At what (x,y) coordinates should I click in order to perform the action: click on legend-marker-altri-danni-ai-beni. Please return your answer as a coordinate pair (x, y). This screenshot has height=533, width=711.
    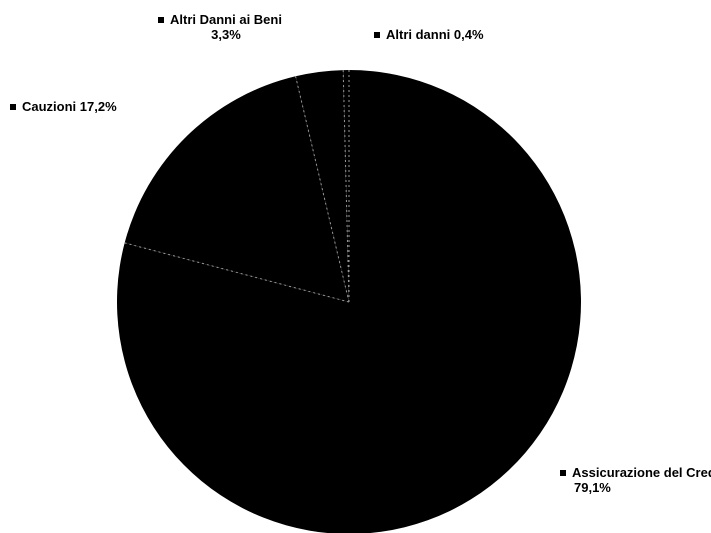
    Looking at the image, I should click on (161, 19).